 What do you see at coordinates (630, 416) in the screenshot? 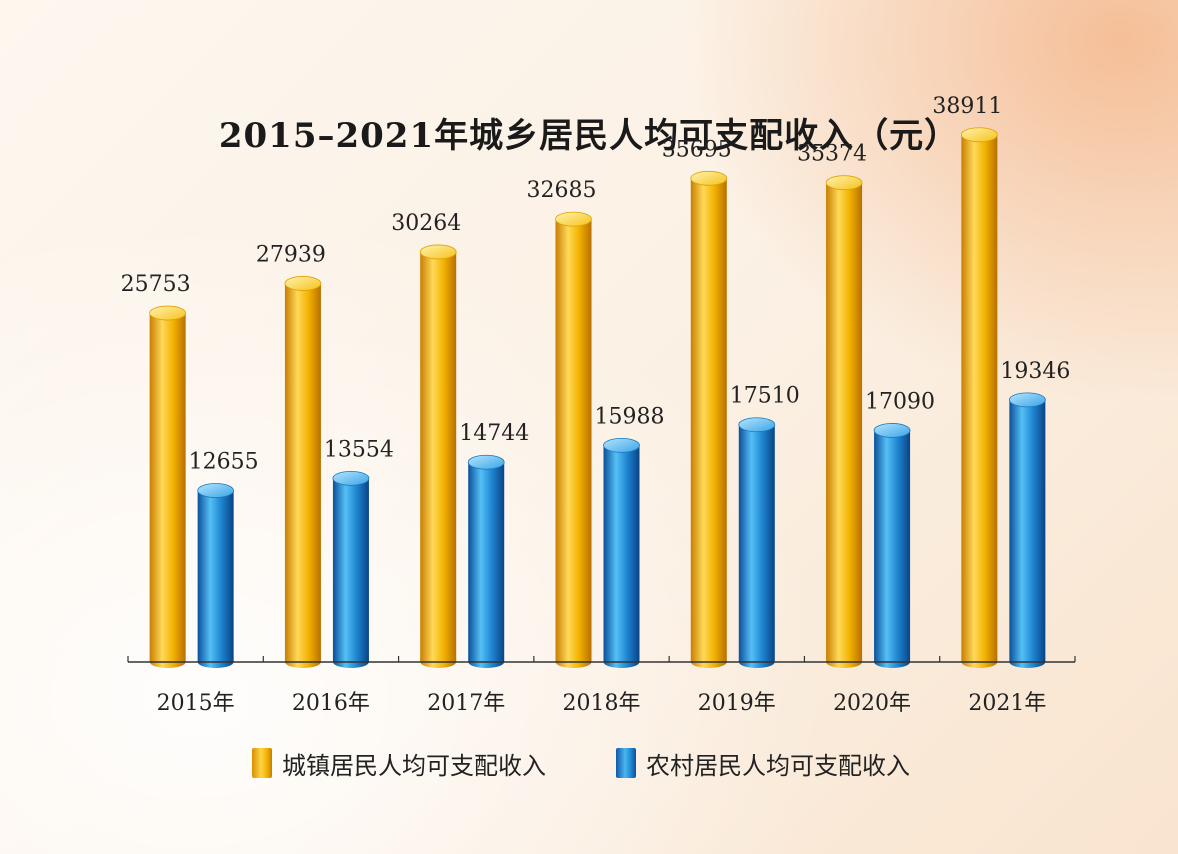
I see `value-label-rural-3: 15988` at bounding box center [630, 416].